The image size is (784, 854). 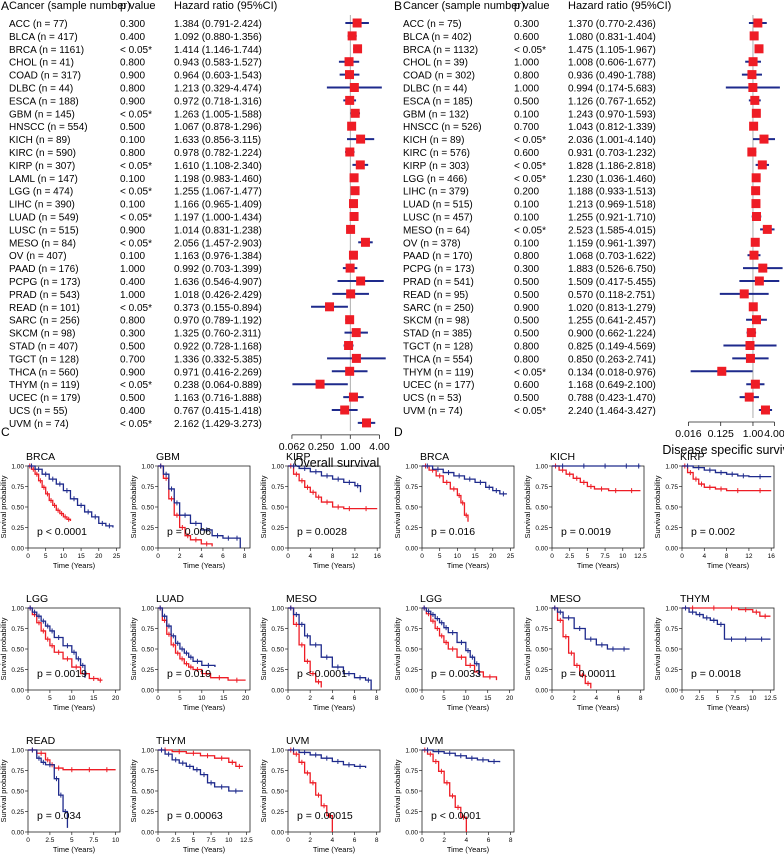 I want to click on km-pvalue: p = 0.0019, so click(x=62, y=674).